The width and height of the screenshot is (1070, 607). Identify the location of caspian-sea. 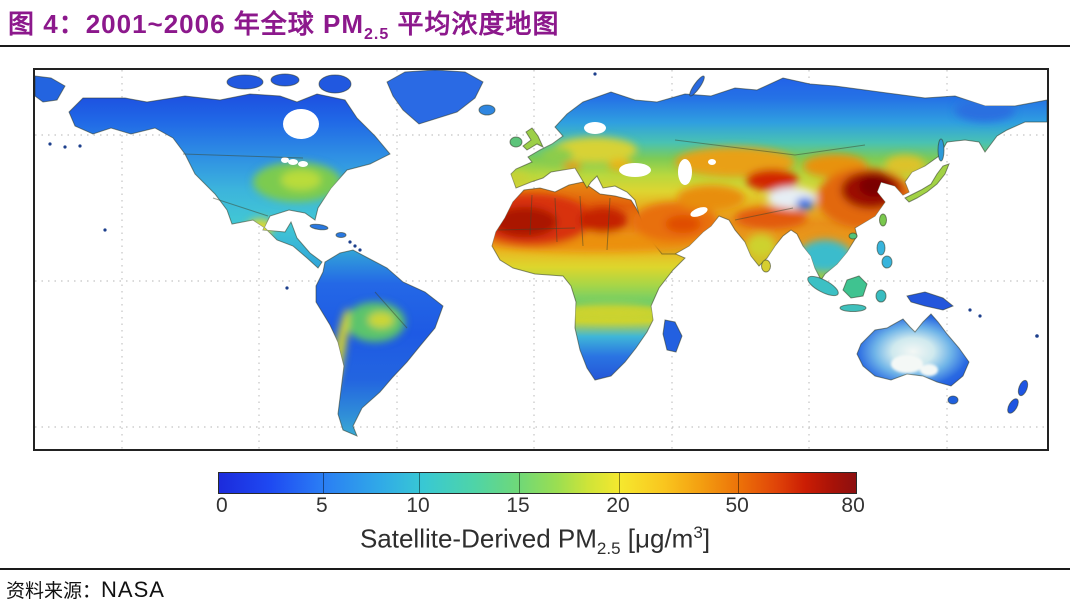
(685, 172).